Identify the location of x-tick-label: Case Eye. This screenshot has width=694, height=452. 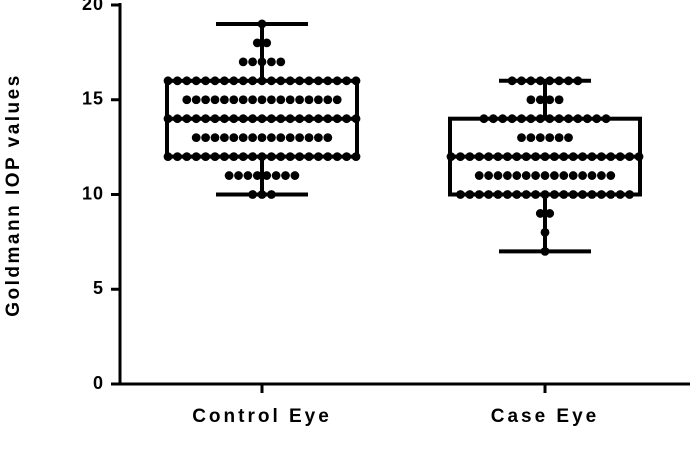
(545, 416).